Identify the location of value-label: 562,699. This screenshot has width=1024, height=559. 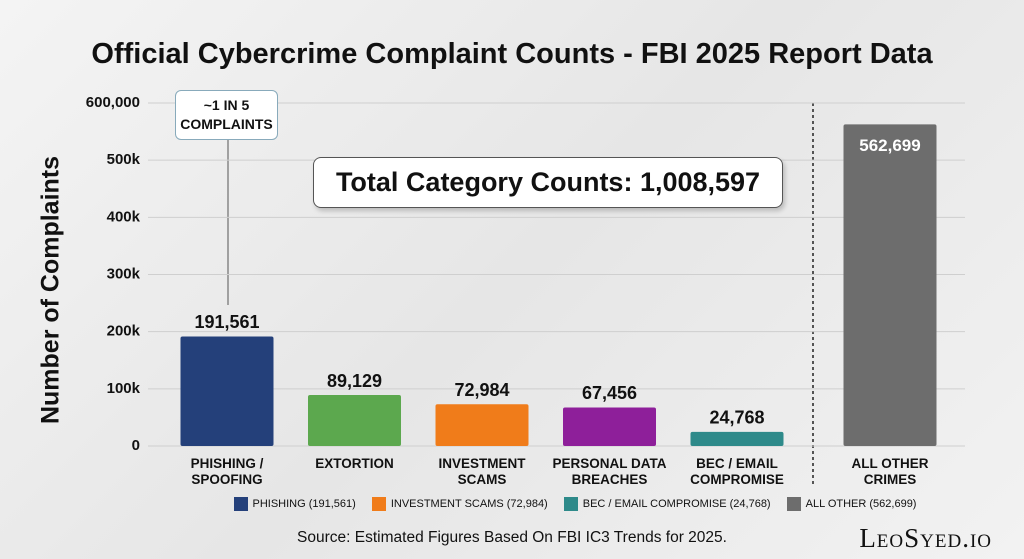
(889, 145).